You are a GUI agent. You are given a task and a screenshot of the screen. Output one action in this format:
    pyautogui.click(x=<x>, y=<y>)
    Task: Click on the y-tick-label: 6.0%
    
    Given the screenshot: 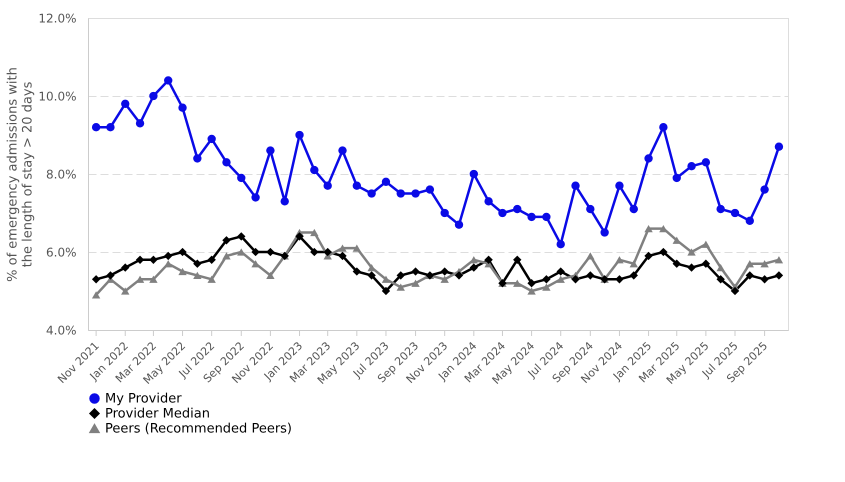 What is the action you would take?
    pyautogui.click(x=61, y=253)
    